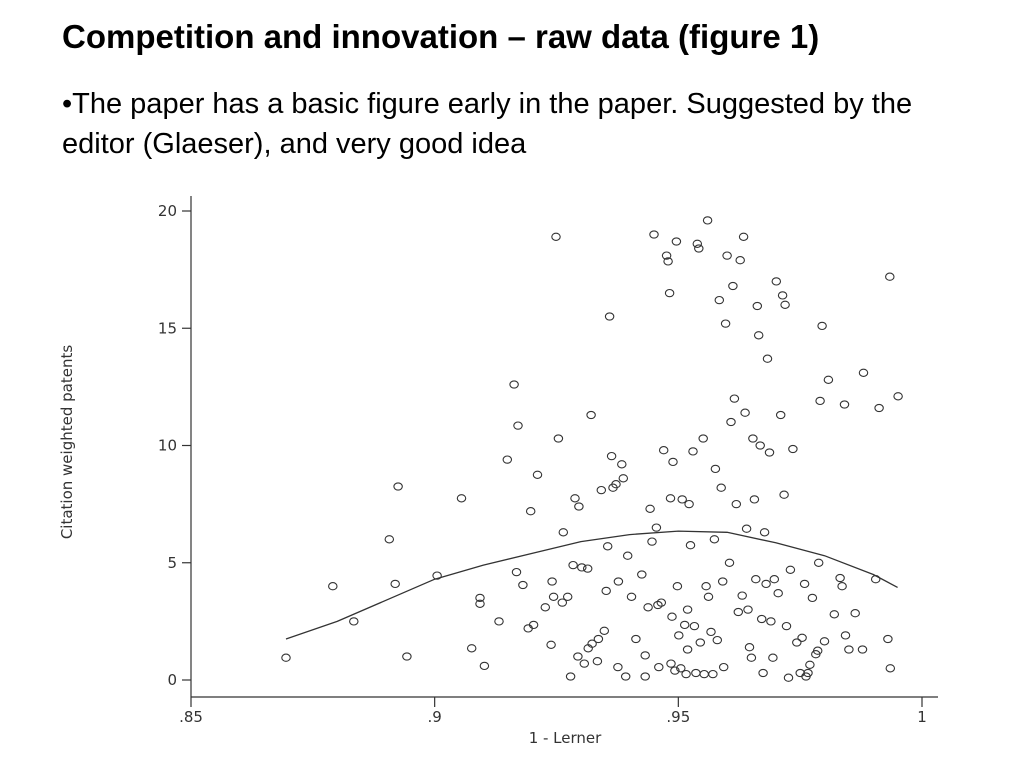 Image resolution: width=1024 pixels, height=768 pixels. What do you see at coordinates (191, 717) in the screenshot?
I see `x-tick-label: .85` at bounding box center [191, 717].